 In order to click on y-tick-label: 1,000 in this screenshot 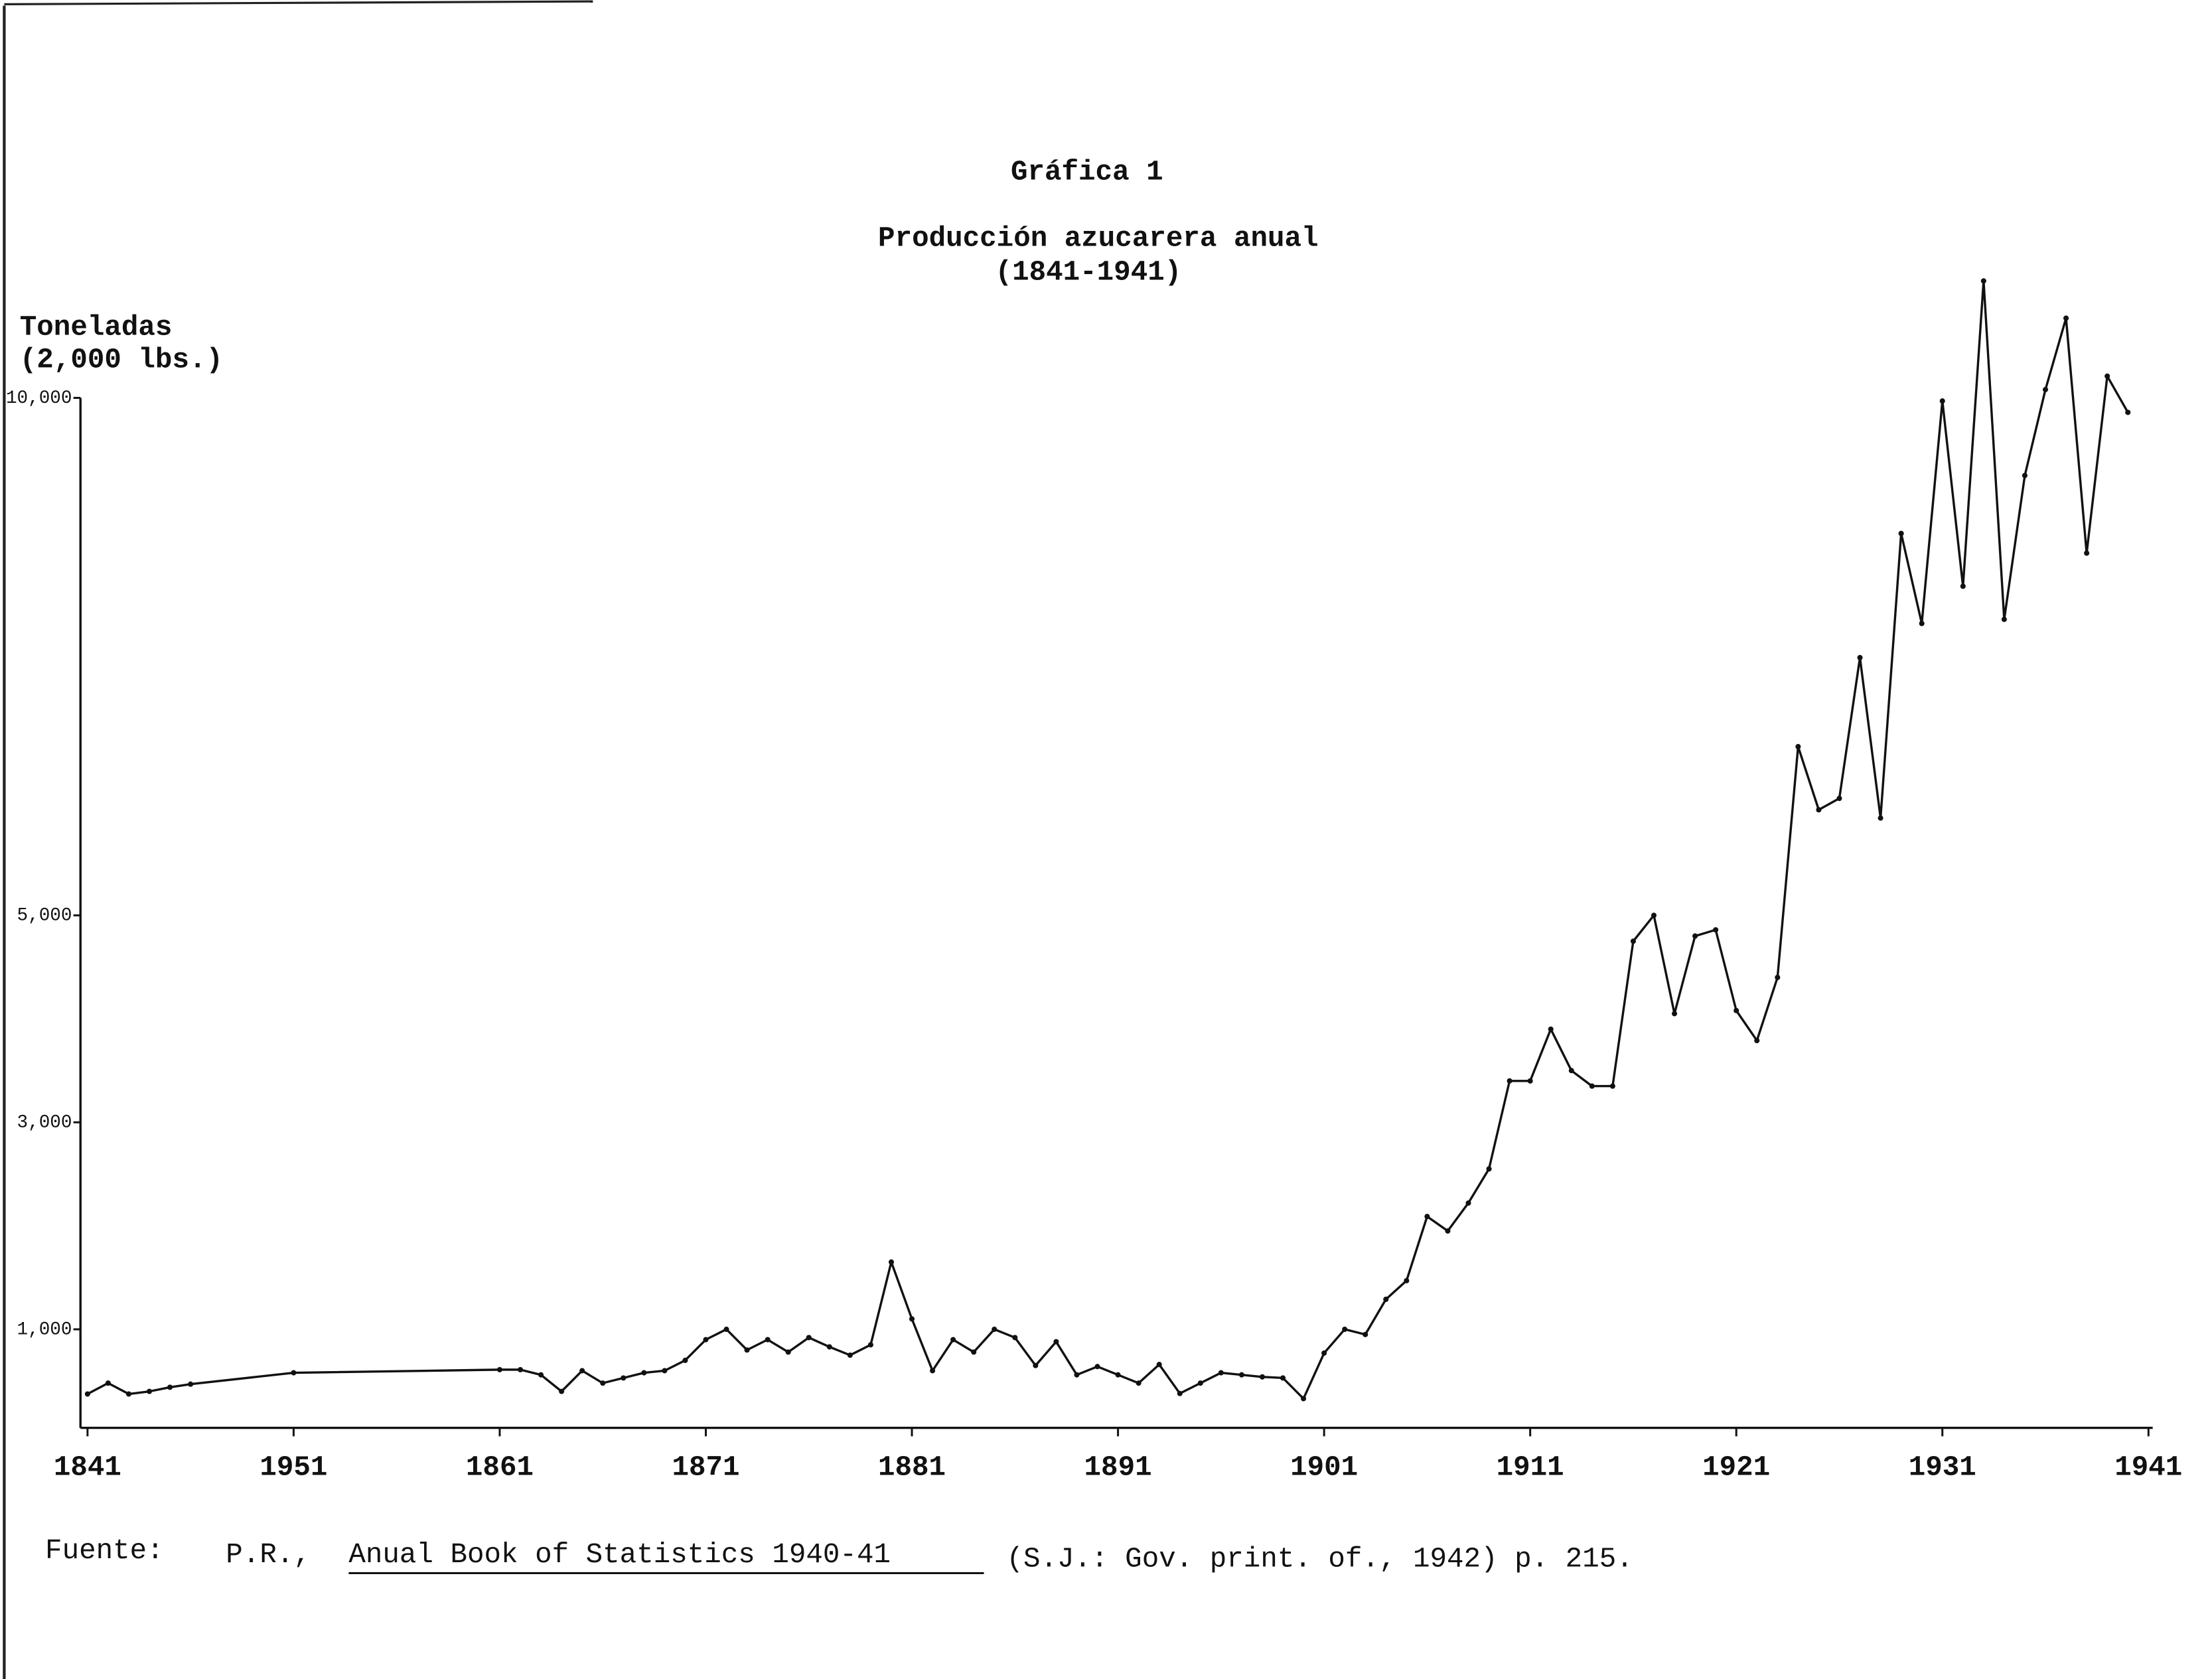, I will do `click(45, 1330)`.